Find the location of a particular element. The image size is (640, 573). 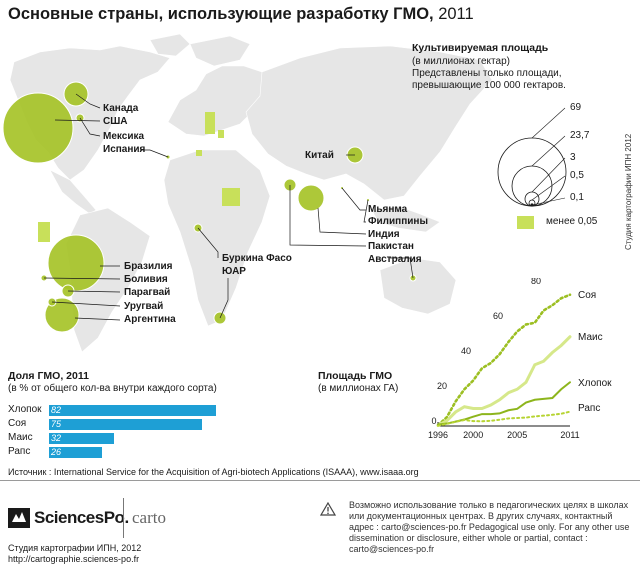

label-burkina: Буркина Фасо is located at coordinates (257, 258).